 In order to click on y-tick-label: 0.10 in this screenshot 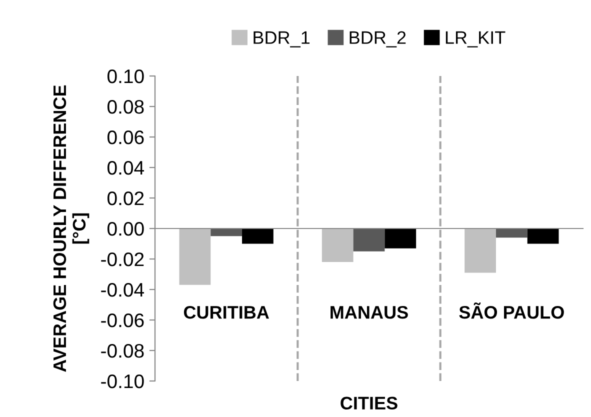, I will do `click(126, 76)`.